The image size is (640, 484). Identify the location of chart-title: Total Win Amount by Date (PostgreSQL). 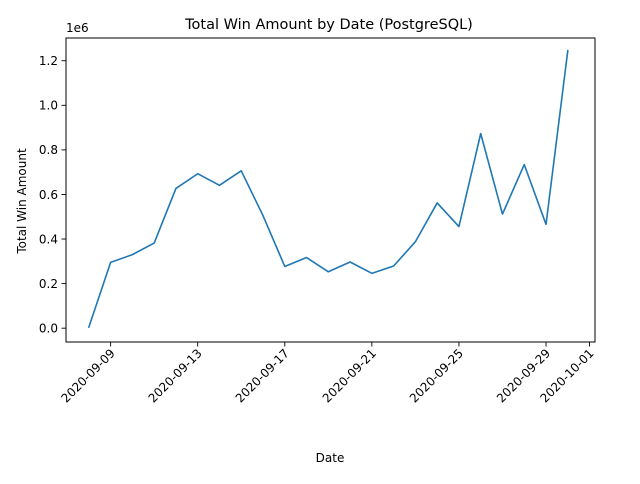
(328, 25).